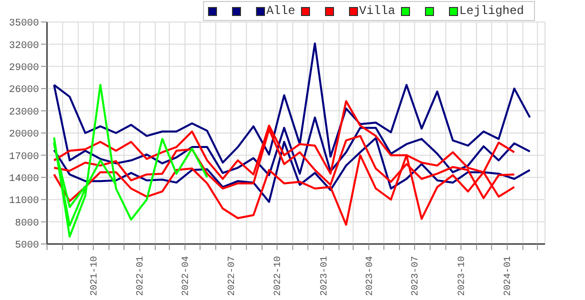 The height and width of the screenshot is (300, 585). I want to click on x-tick-label: 2022-01, so click(140, 276).